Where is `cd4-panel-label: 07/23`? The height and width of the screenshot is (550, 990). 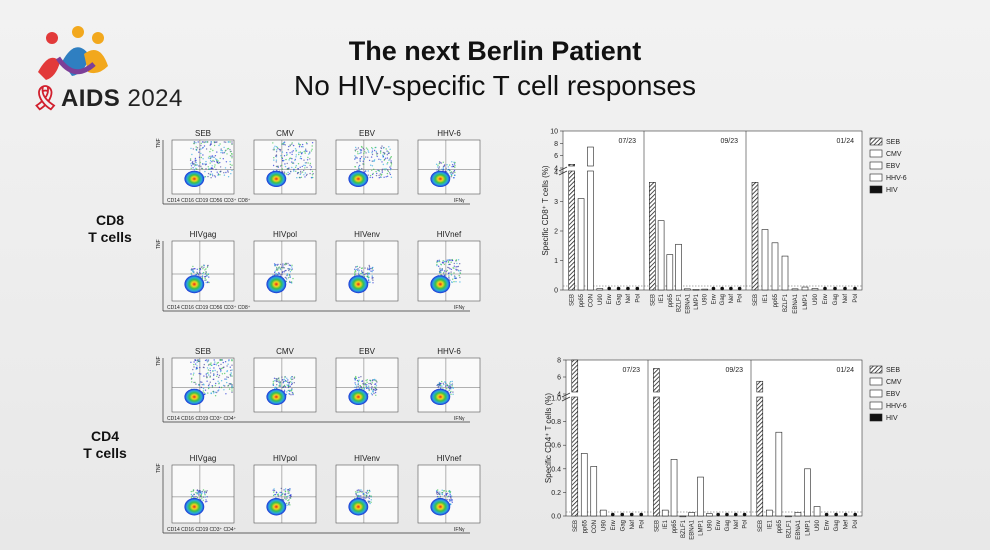
cd4-panel-label: 07/23 is located at coordinates (631, 370).